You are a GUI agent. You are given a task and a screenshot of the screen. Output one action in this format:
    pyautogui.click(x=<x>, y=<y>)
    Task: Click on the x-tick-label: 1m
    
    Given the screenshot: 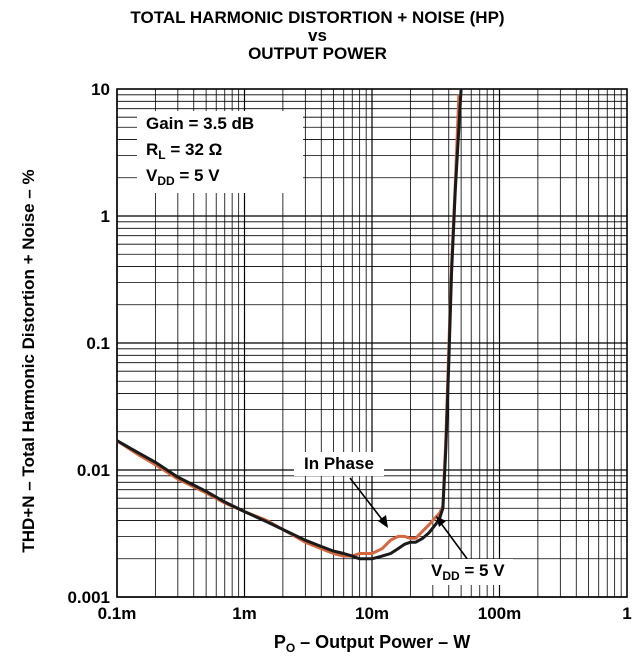 What is the action you would take?
    pyautogui.click(x=244, y=613)
    